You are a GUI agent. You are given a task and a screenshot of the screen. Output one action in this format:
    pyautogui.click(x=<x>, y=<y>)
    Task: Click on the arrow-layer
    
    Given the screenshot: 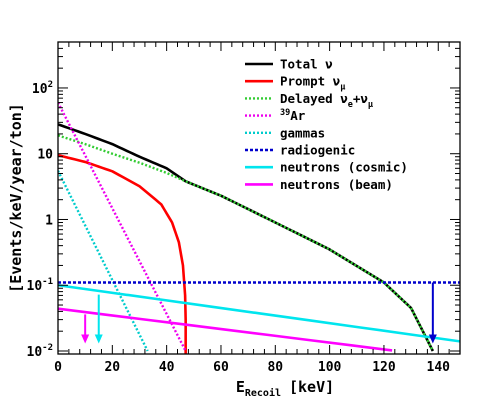 What is the action you would take?
    pyautogui.click(x=259, y=313)
    